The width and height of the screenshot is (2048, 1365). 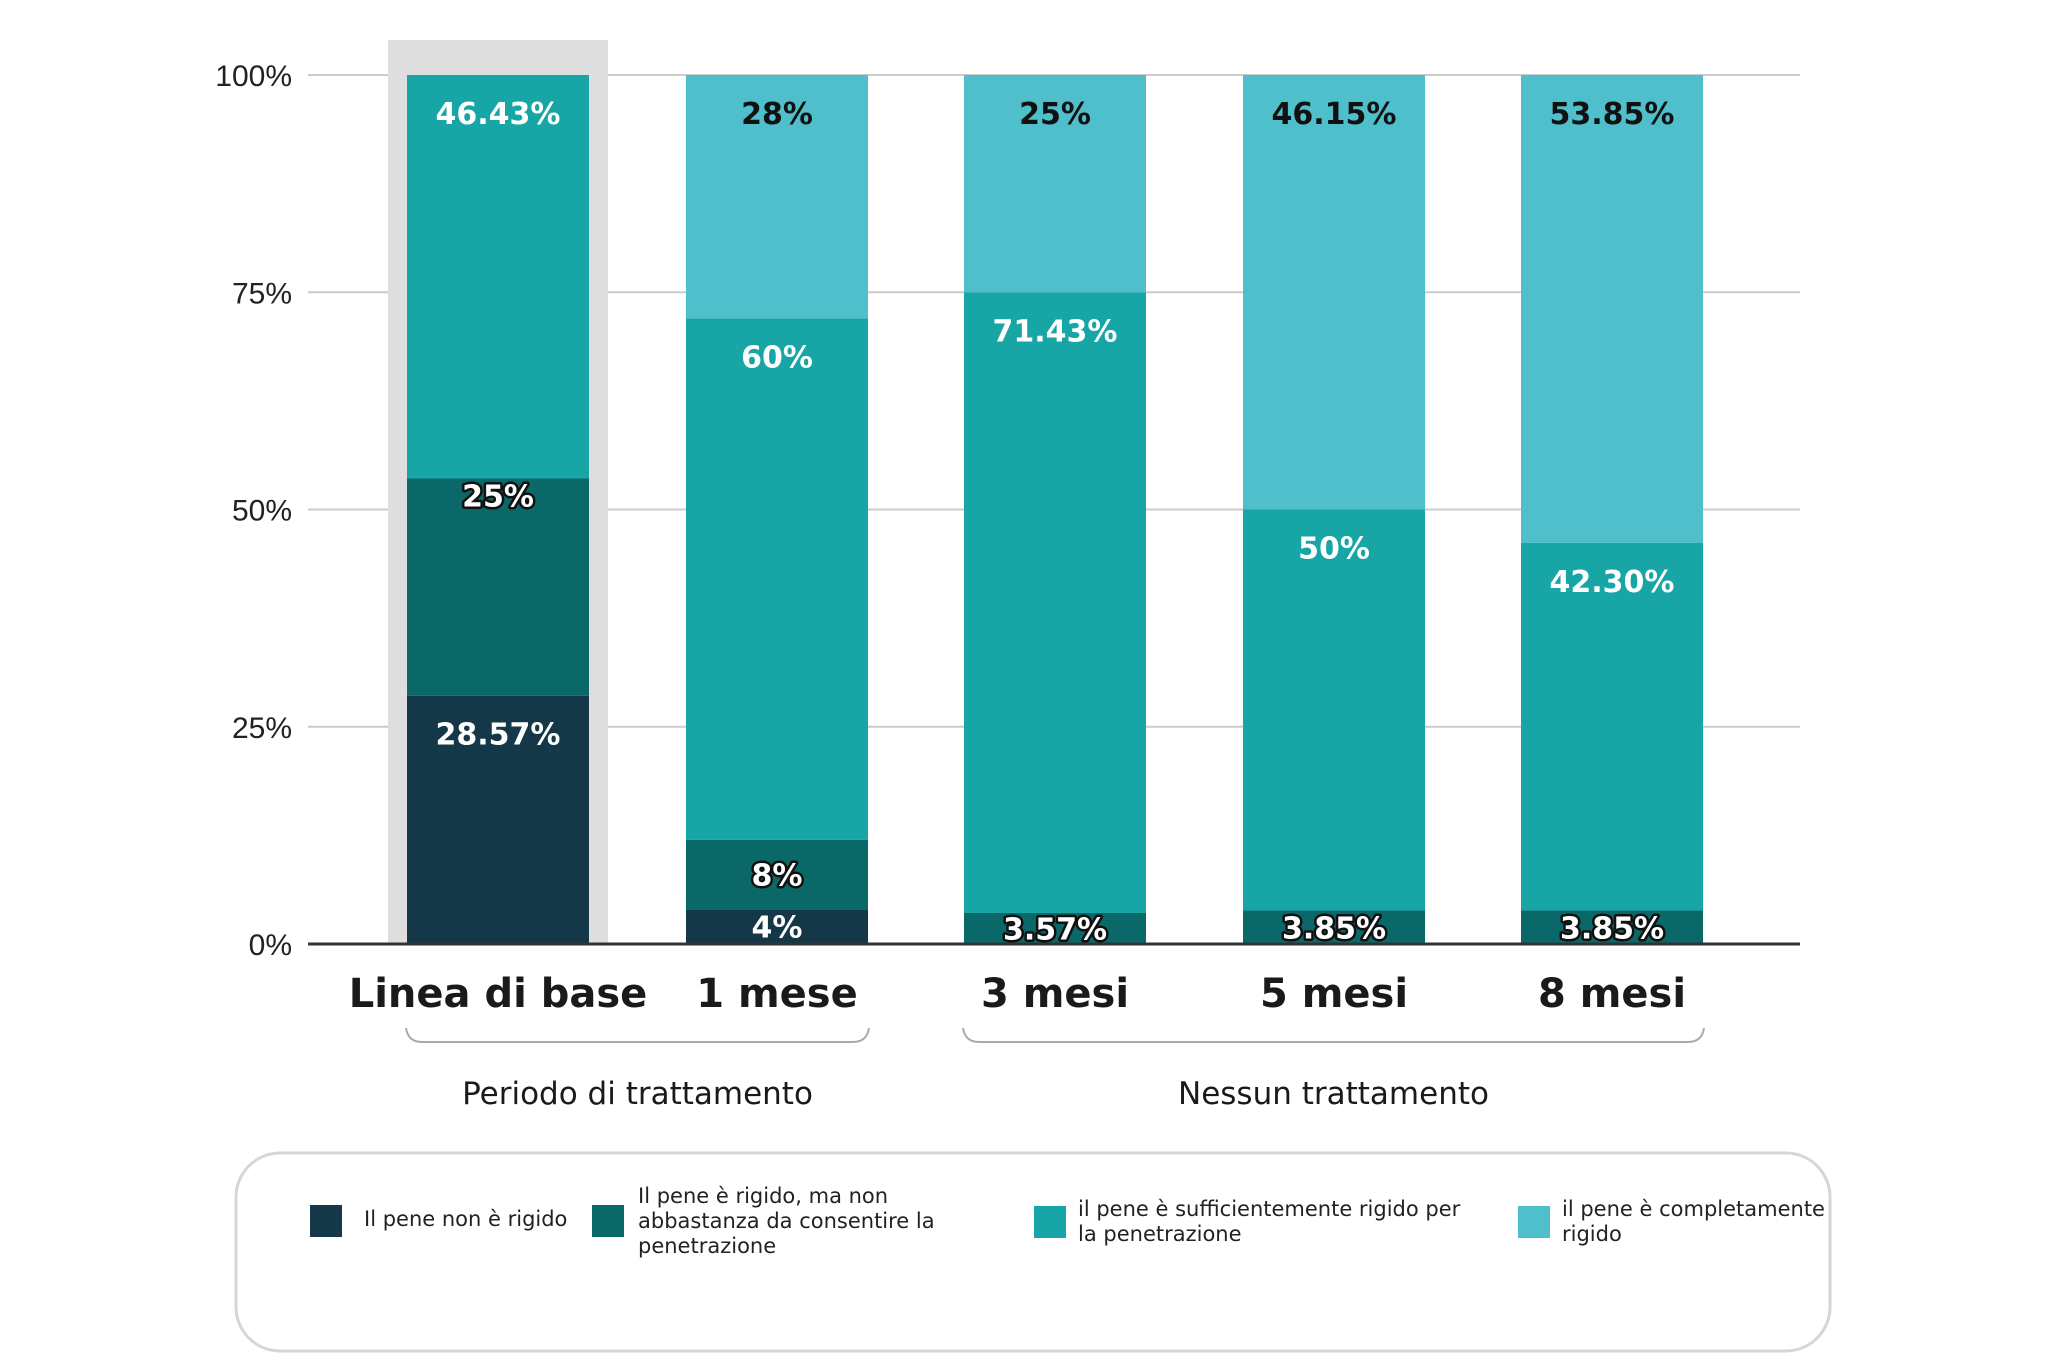 What do you see at coordinates (498, 735) in the screenshot?
I see `data-label: 28.57%` at bounding box center [498, 735].